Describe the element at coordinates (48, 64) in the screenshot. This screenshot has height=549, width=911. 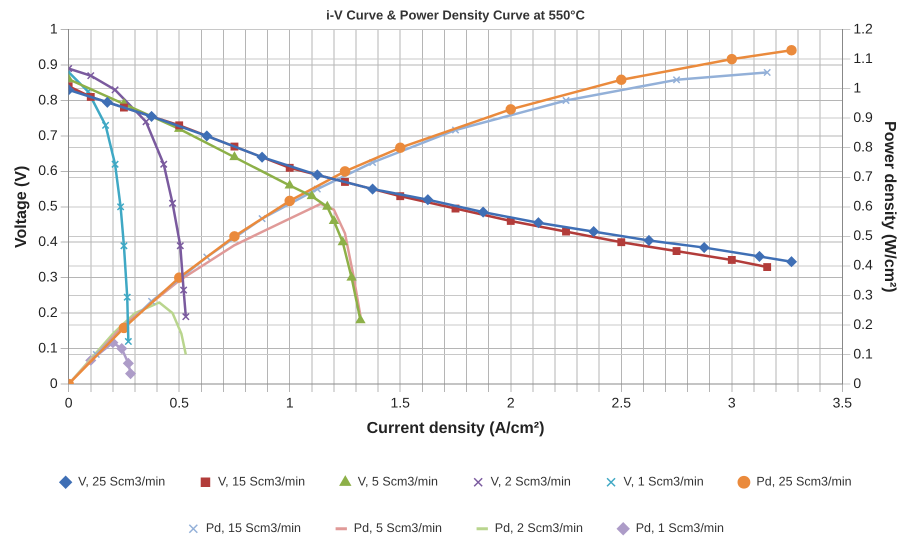
I see `y-tick-label: 0.9` at that location.